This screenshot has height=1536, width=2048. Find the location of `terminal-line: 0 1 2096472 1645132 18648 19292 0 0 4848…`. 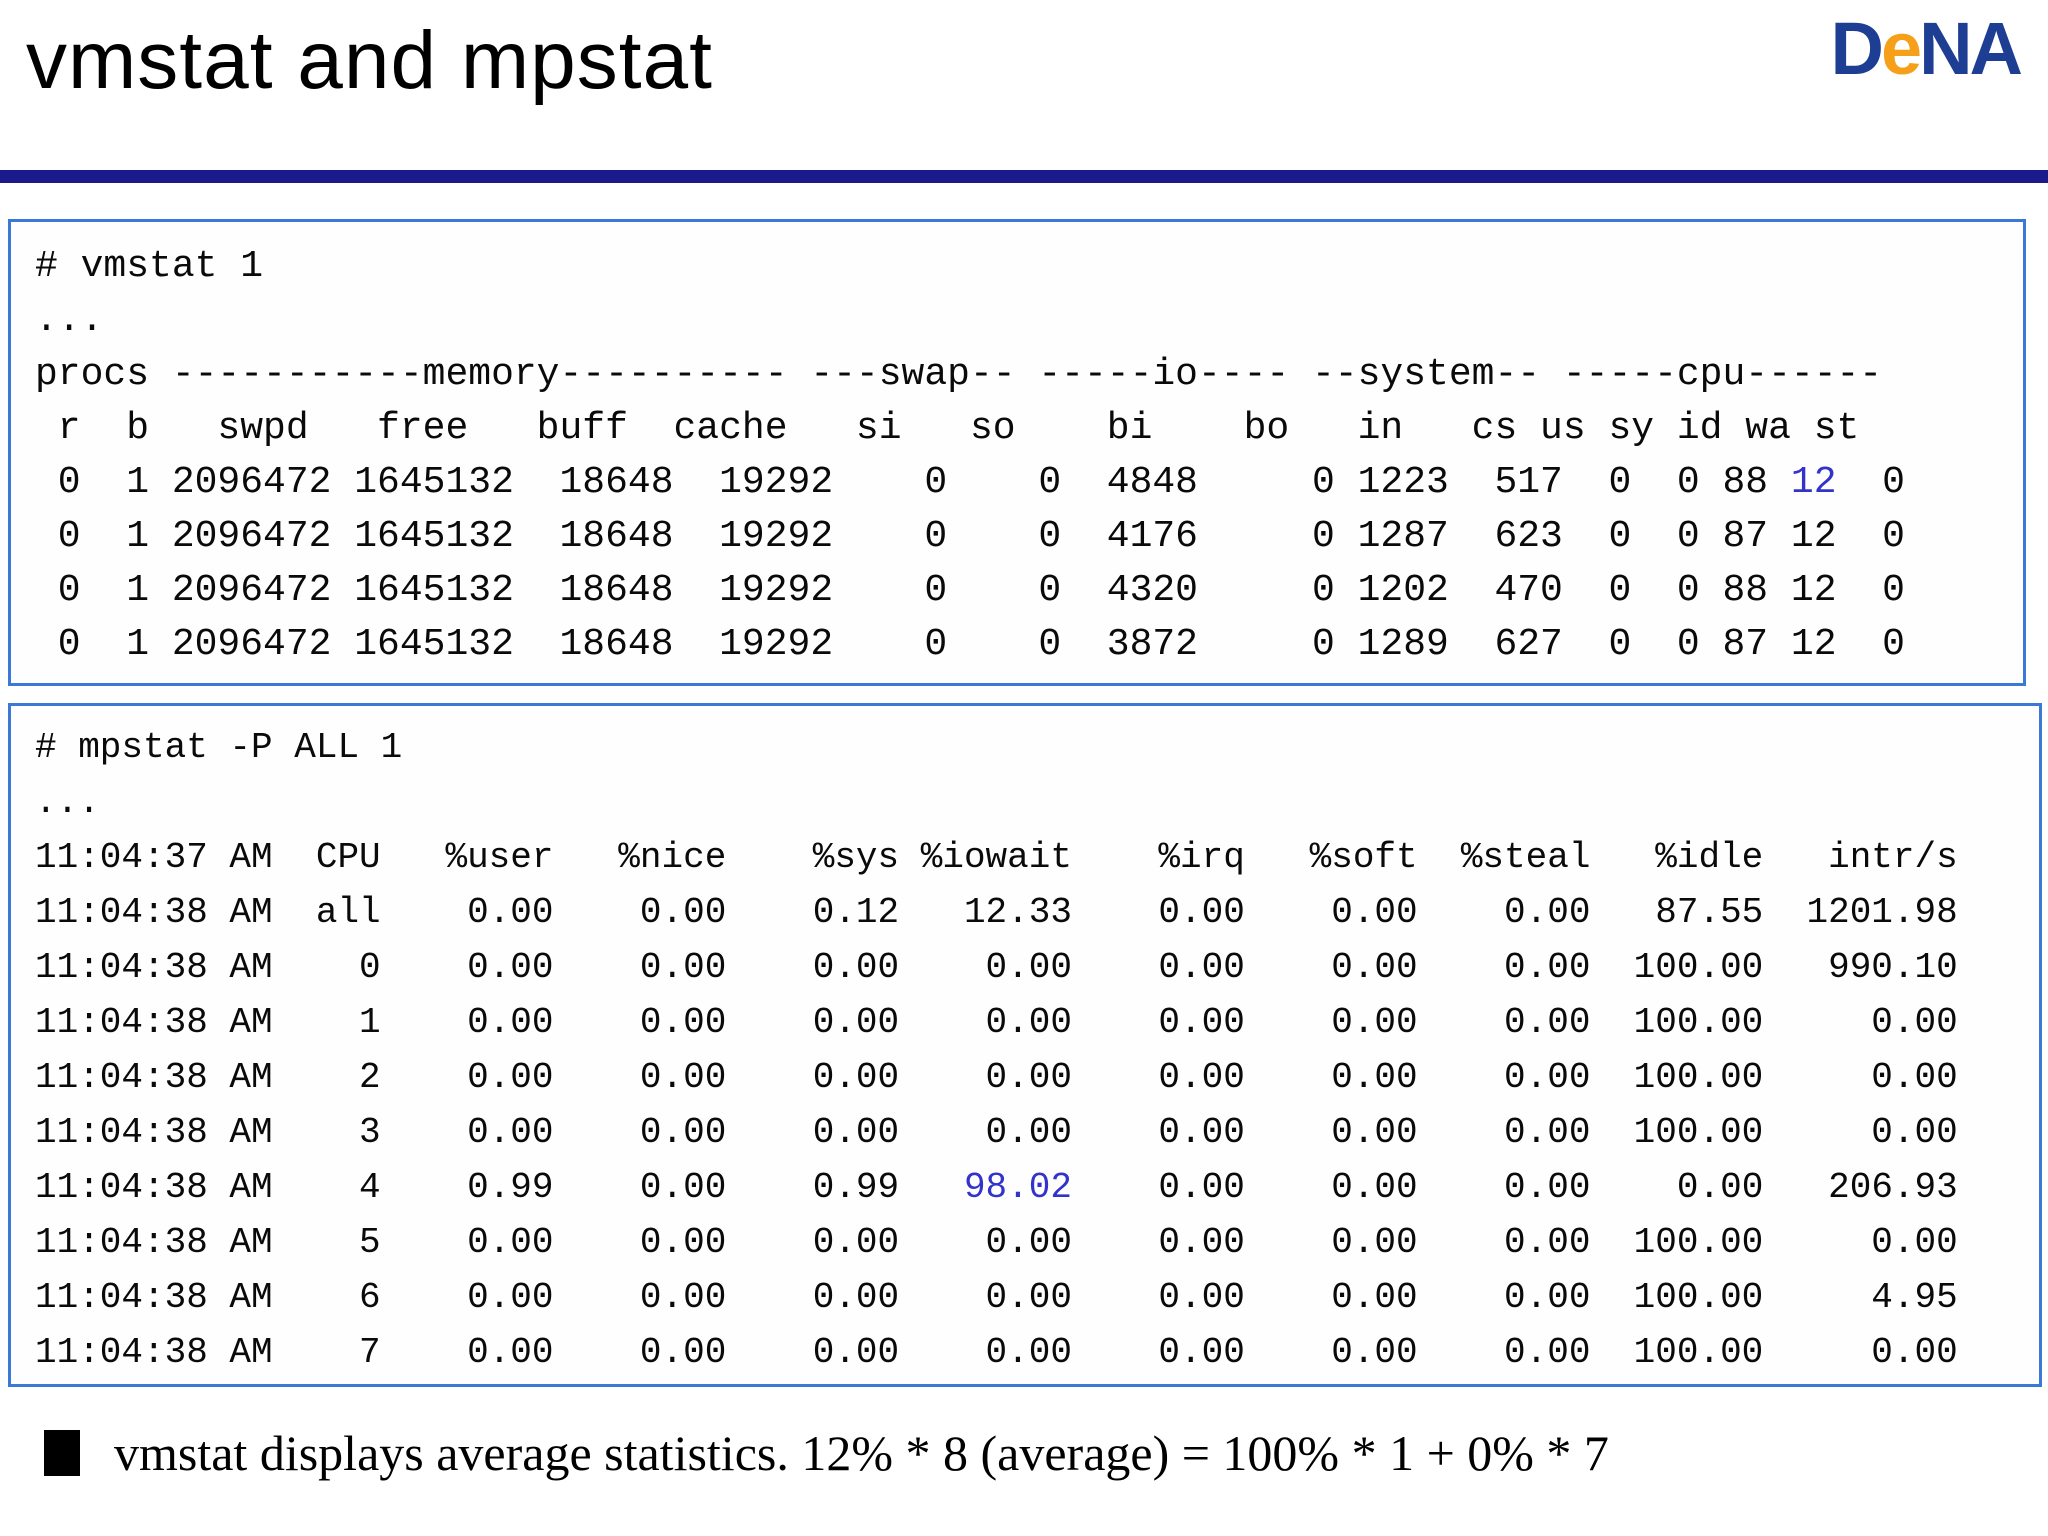

terminal-line: 0 1 2096472 1645132 18648 19292 0 0 4848… is located at coordinates (1029, 483).